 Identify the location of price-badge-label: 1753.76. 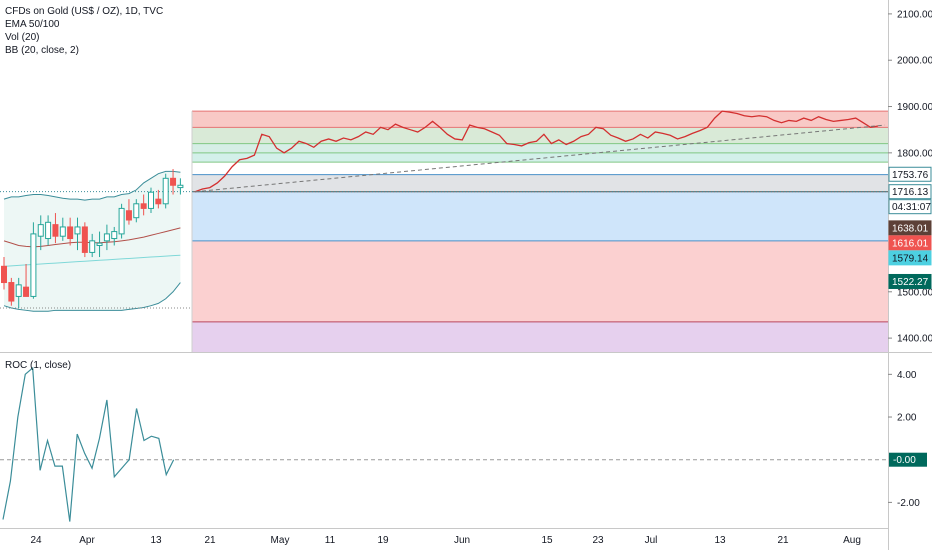
(910, 175).